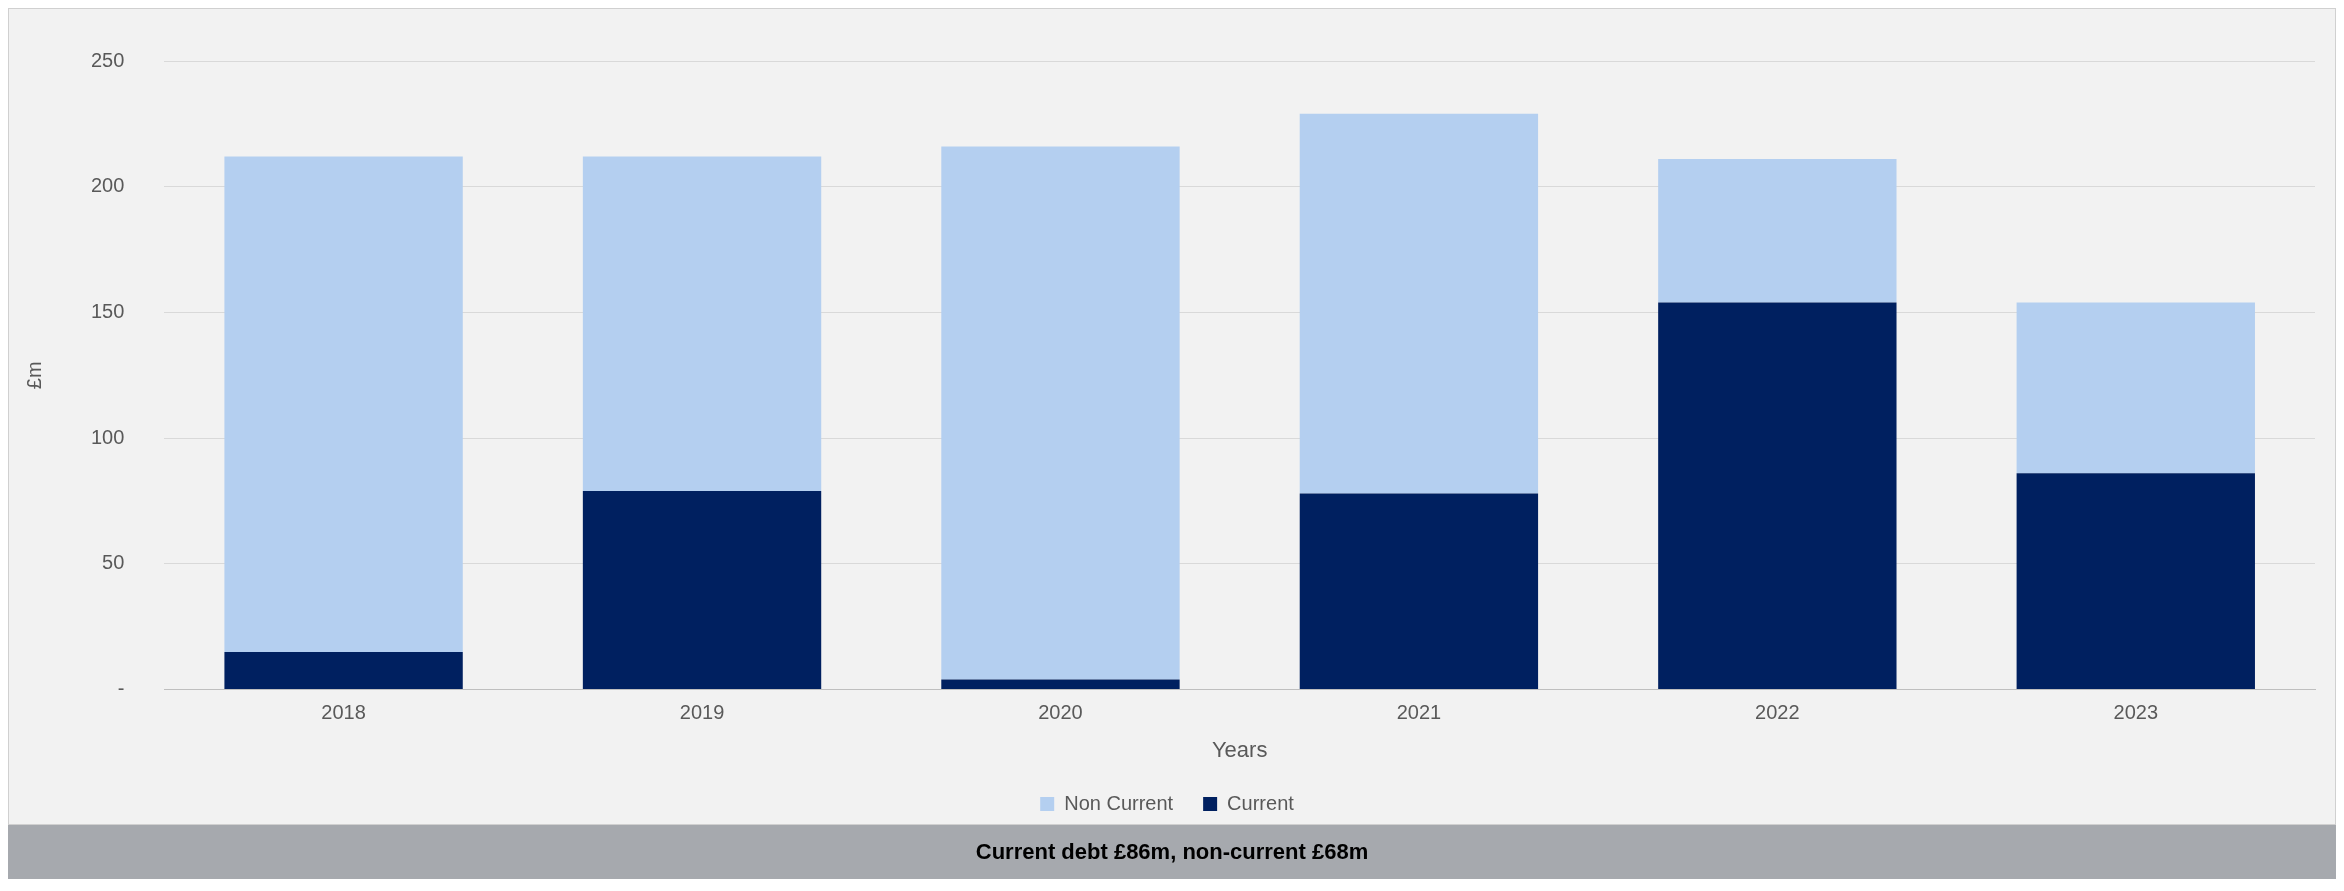  Describe the element at coordinates (1172, 852) in the screenshot. I see `text: Current debt £86m, non-current £68m` at that location.